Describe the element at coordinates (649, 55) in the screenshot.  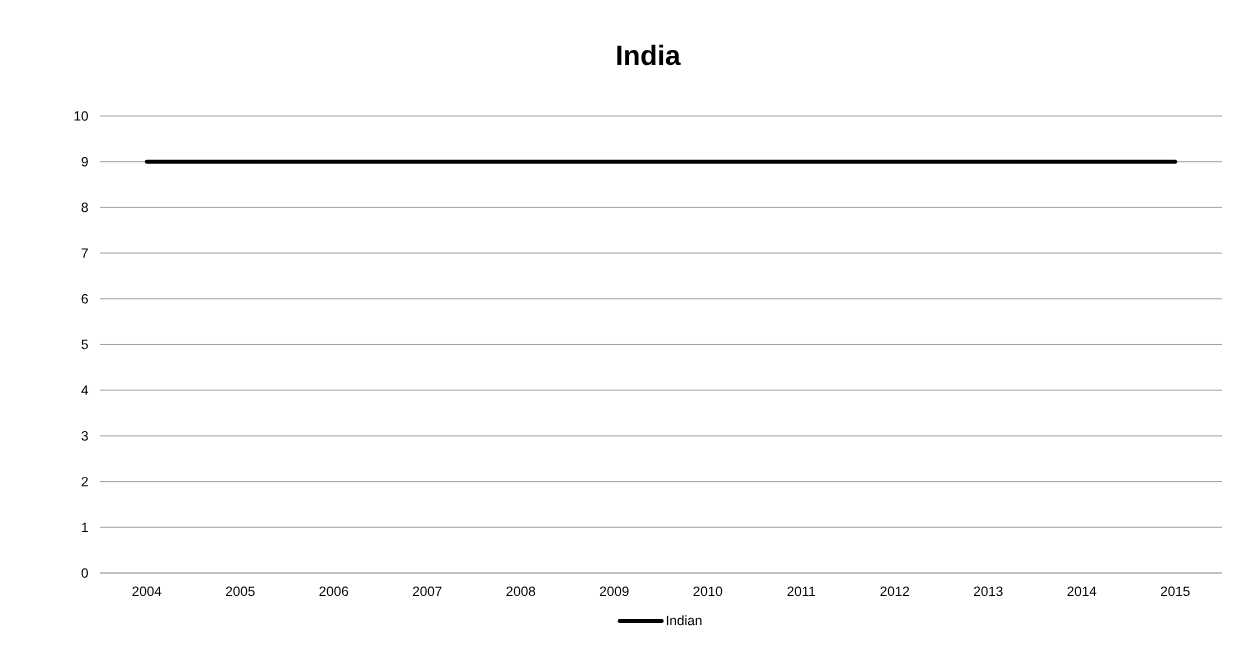
I see `chart-title: India` at that location.